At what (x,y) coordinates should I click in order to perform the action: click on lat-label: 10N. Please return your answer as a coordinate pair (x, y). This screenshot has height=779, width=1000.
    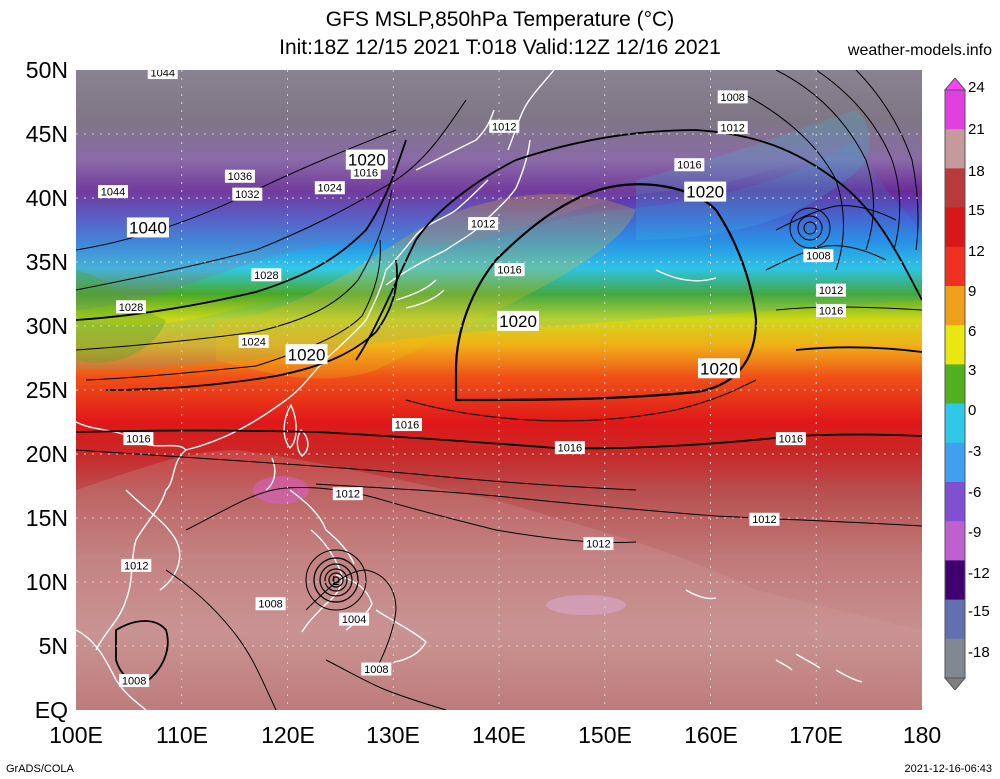
    Looking at the image, I should click on (46, 582).